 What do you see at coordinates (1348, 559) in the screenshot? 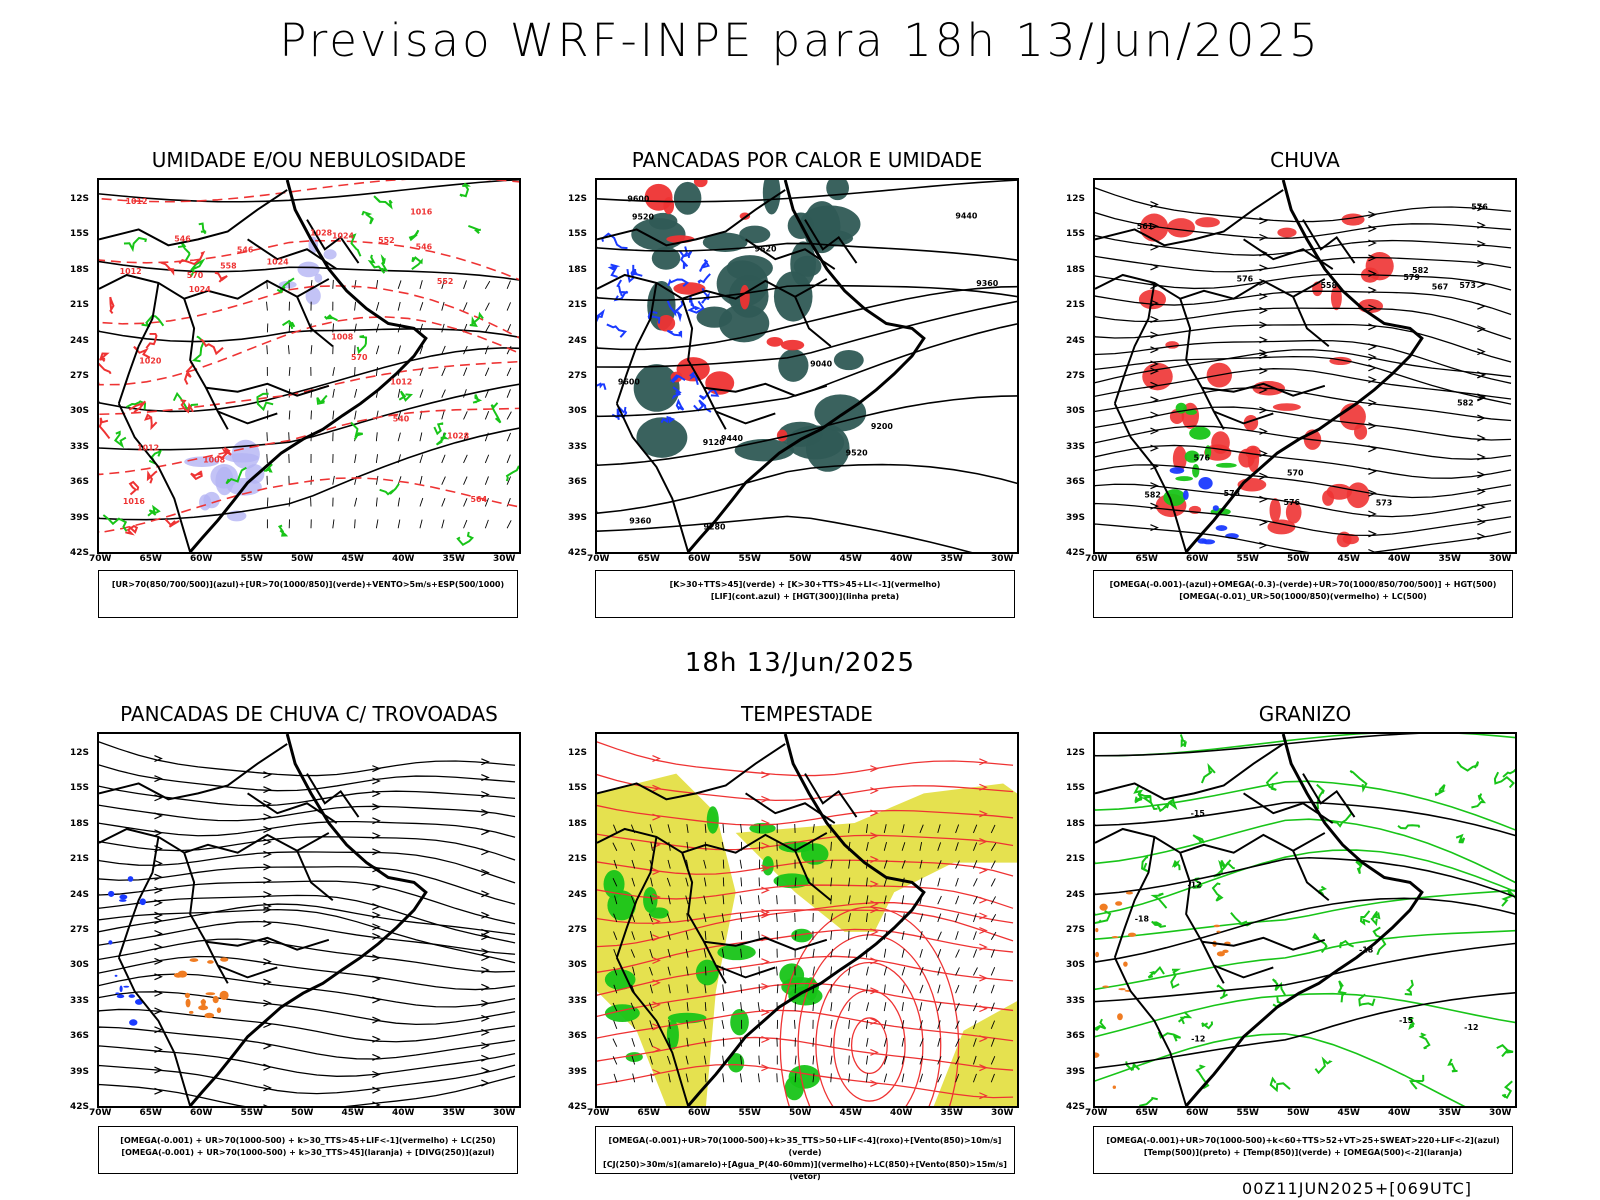
I see `lon-tick-label: 45W` at bounding box center [1348, 559].